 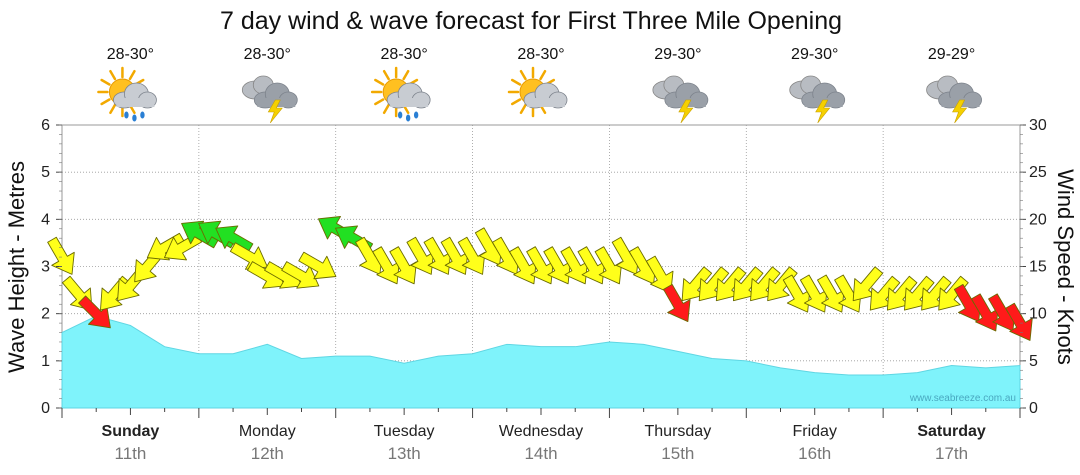 What do you see at coordinates (45, 267) in the screenshot?
I see `left-tick-label: 3` at bounding box center [45, 267].